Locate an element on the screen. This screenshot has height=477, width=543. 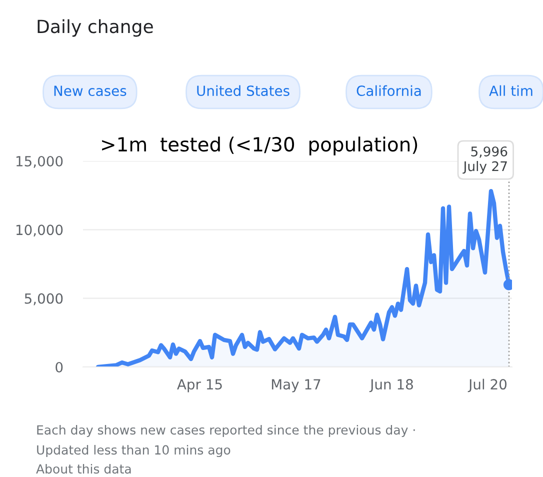
text: Each day shows new cases reported since the previous day · is located at coordinates (226, 431).